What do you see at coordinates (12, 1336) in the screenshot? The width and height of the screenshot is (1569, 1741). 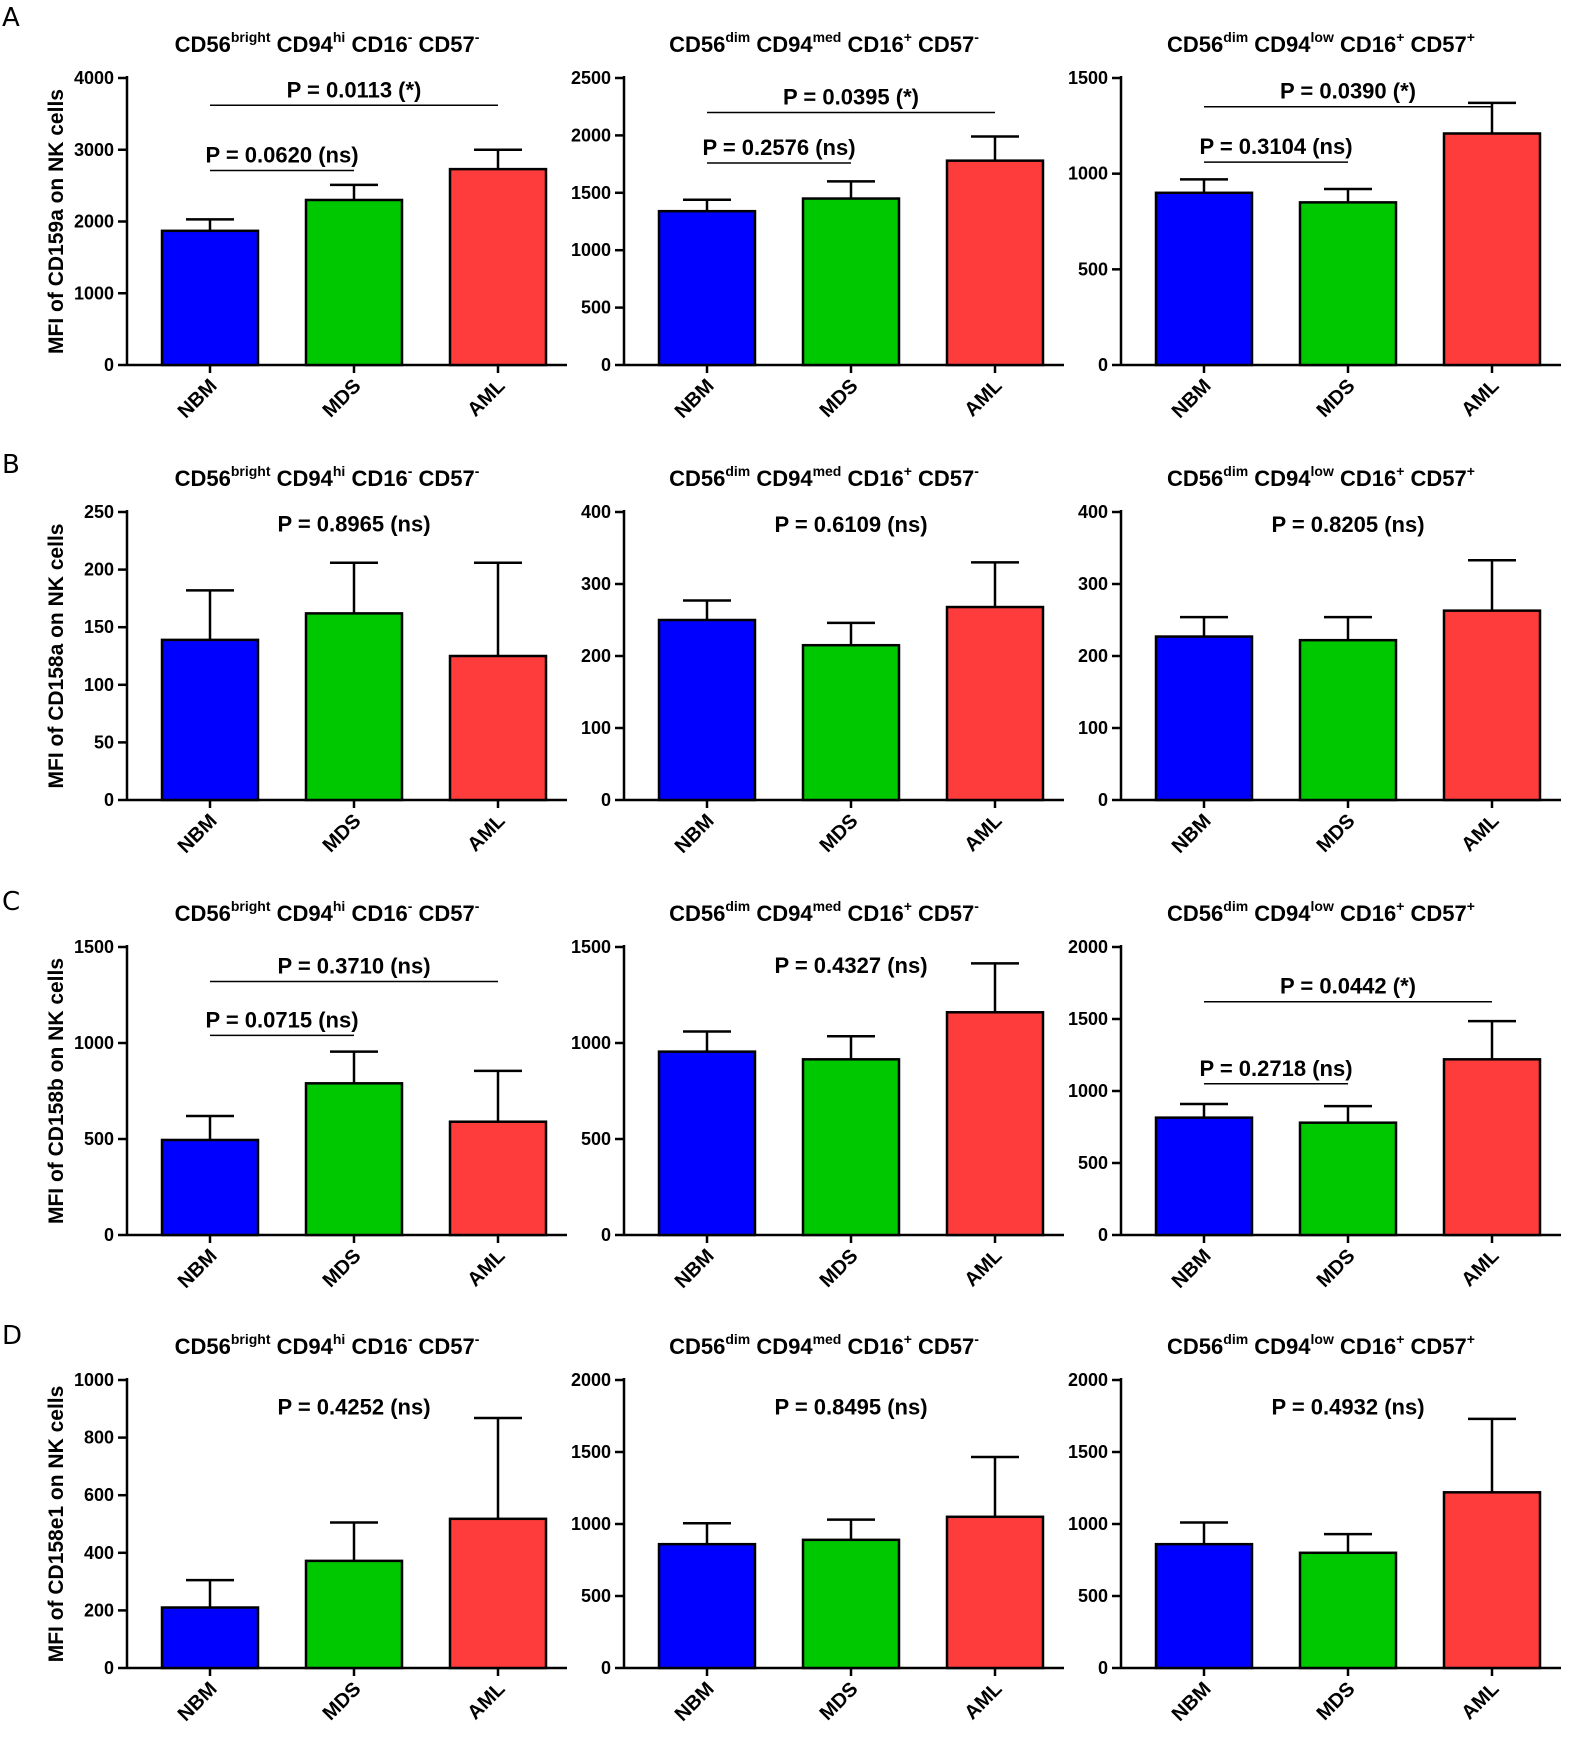 I see `panel-label-d: D` at bounding box center [12, 1336].